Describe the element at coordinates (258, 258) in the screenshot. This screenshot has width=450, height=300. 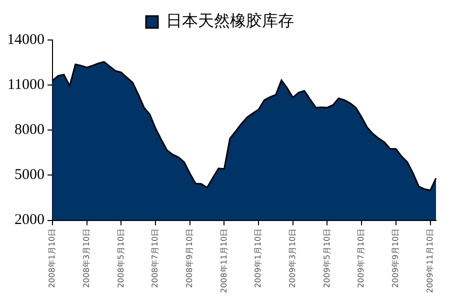
I see `x-tick-label: 2009年1月10日` at that location.